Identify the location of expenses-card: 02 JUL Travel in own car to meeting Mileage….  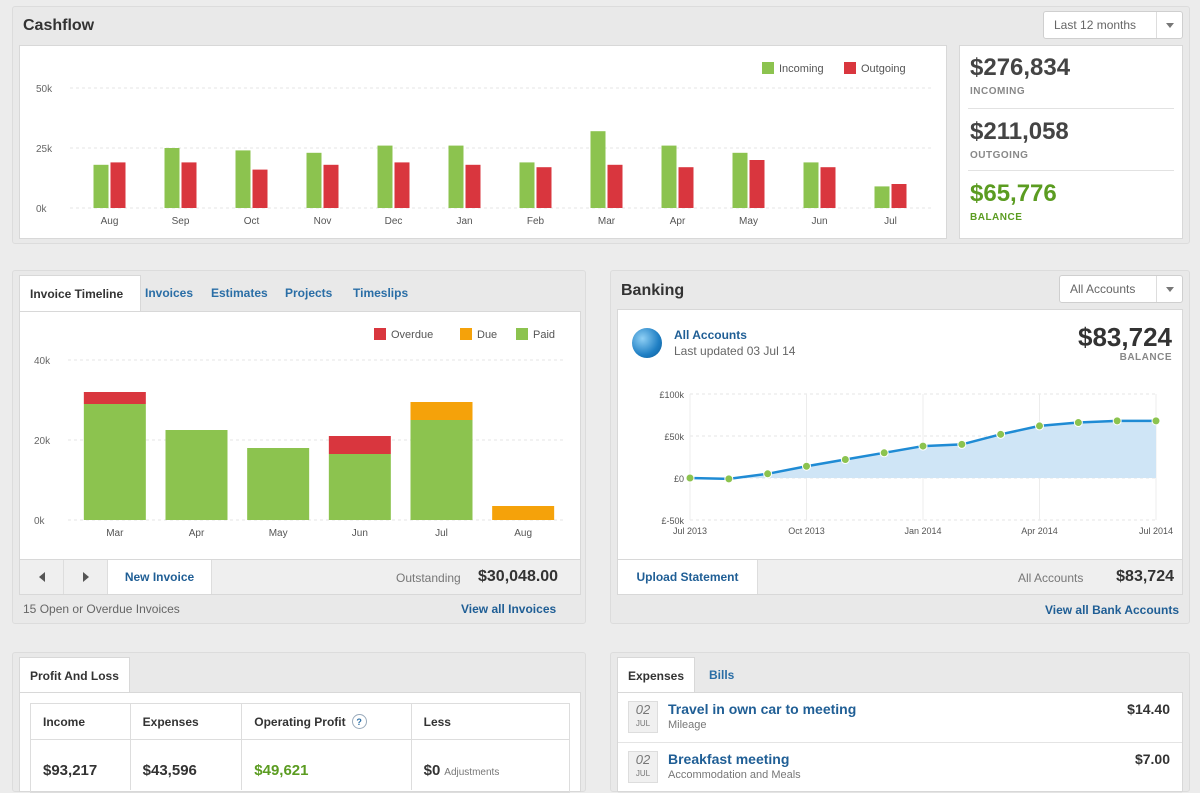
(900, 742).